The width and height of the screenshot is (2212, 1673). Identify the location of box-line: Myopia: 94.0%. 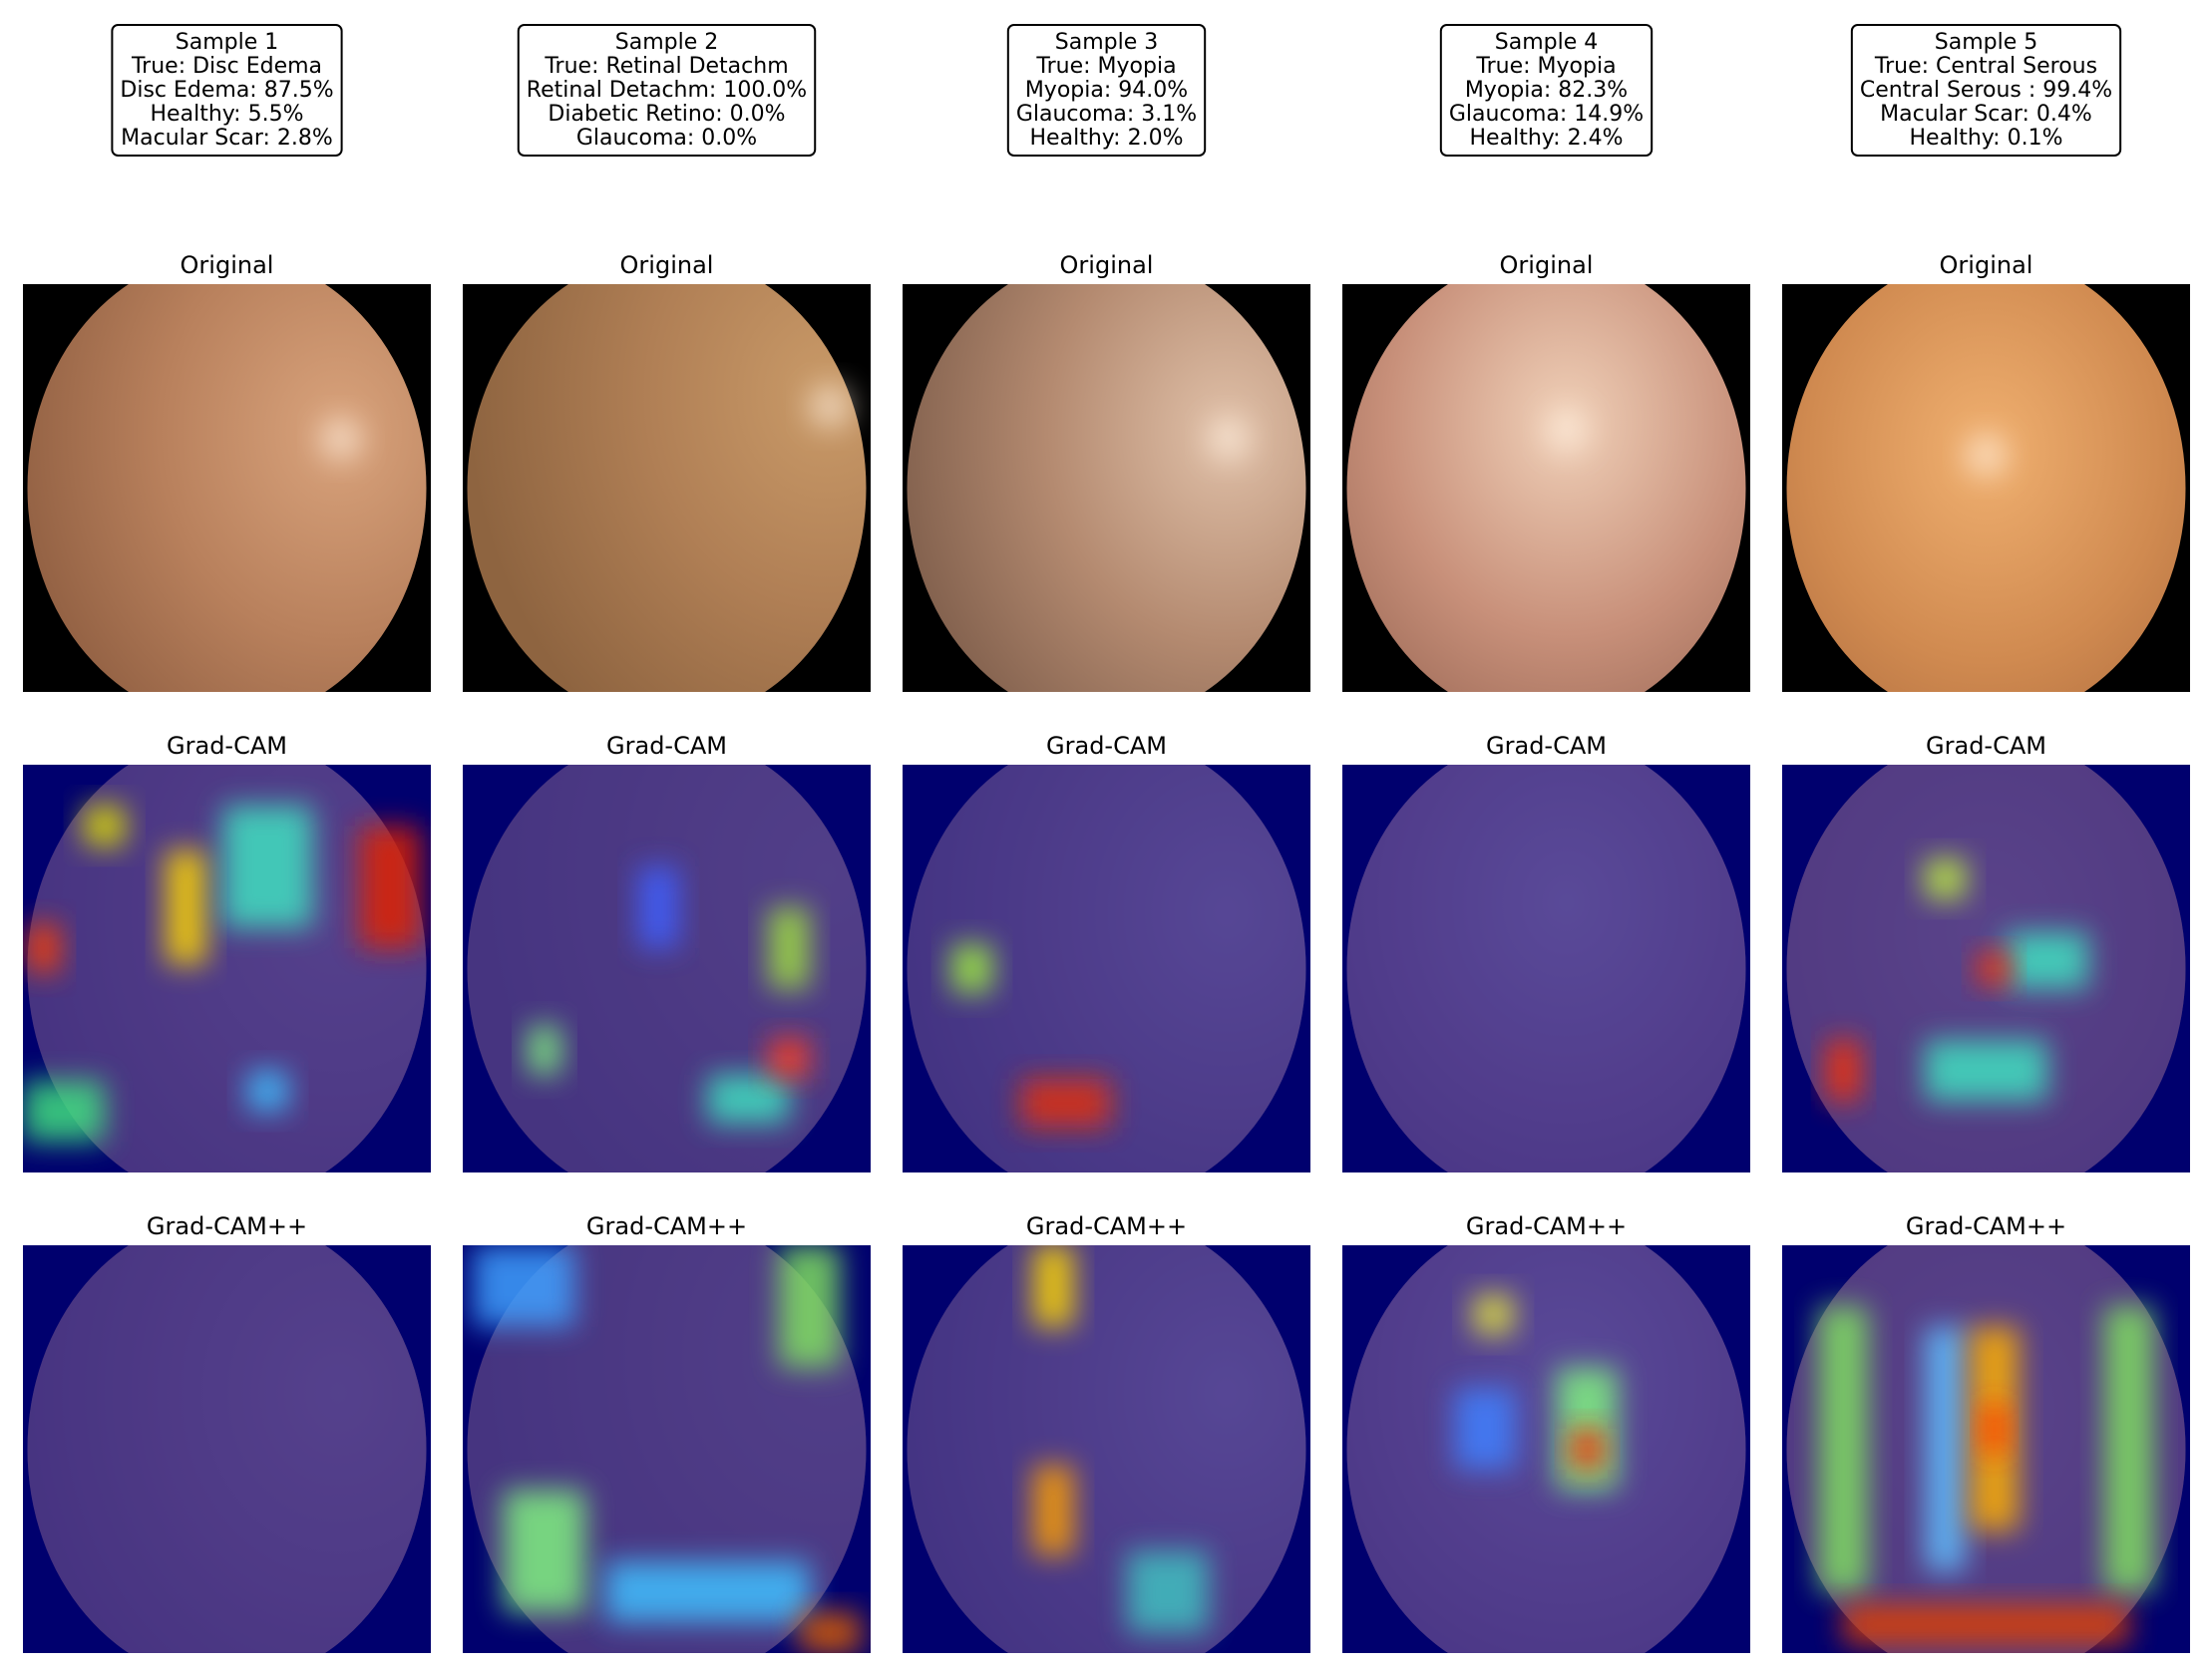
(1106, 90).